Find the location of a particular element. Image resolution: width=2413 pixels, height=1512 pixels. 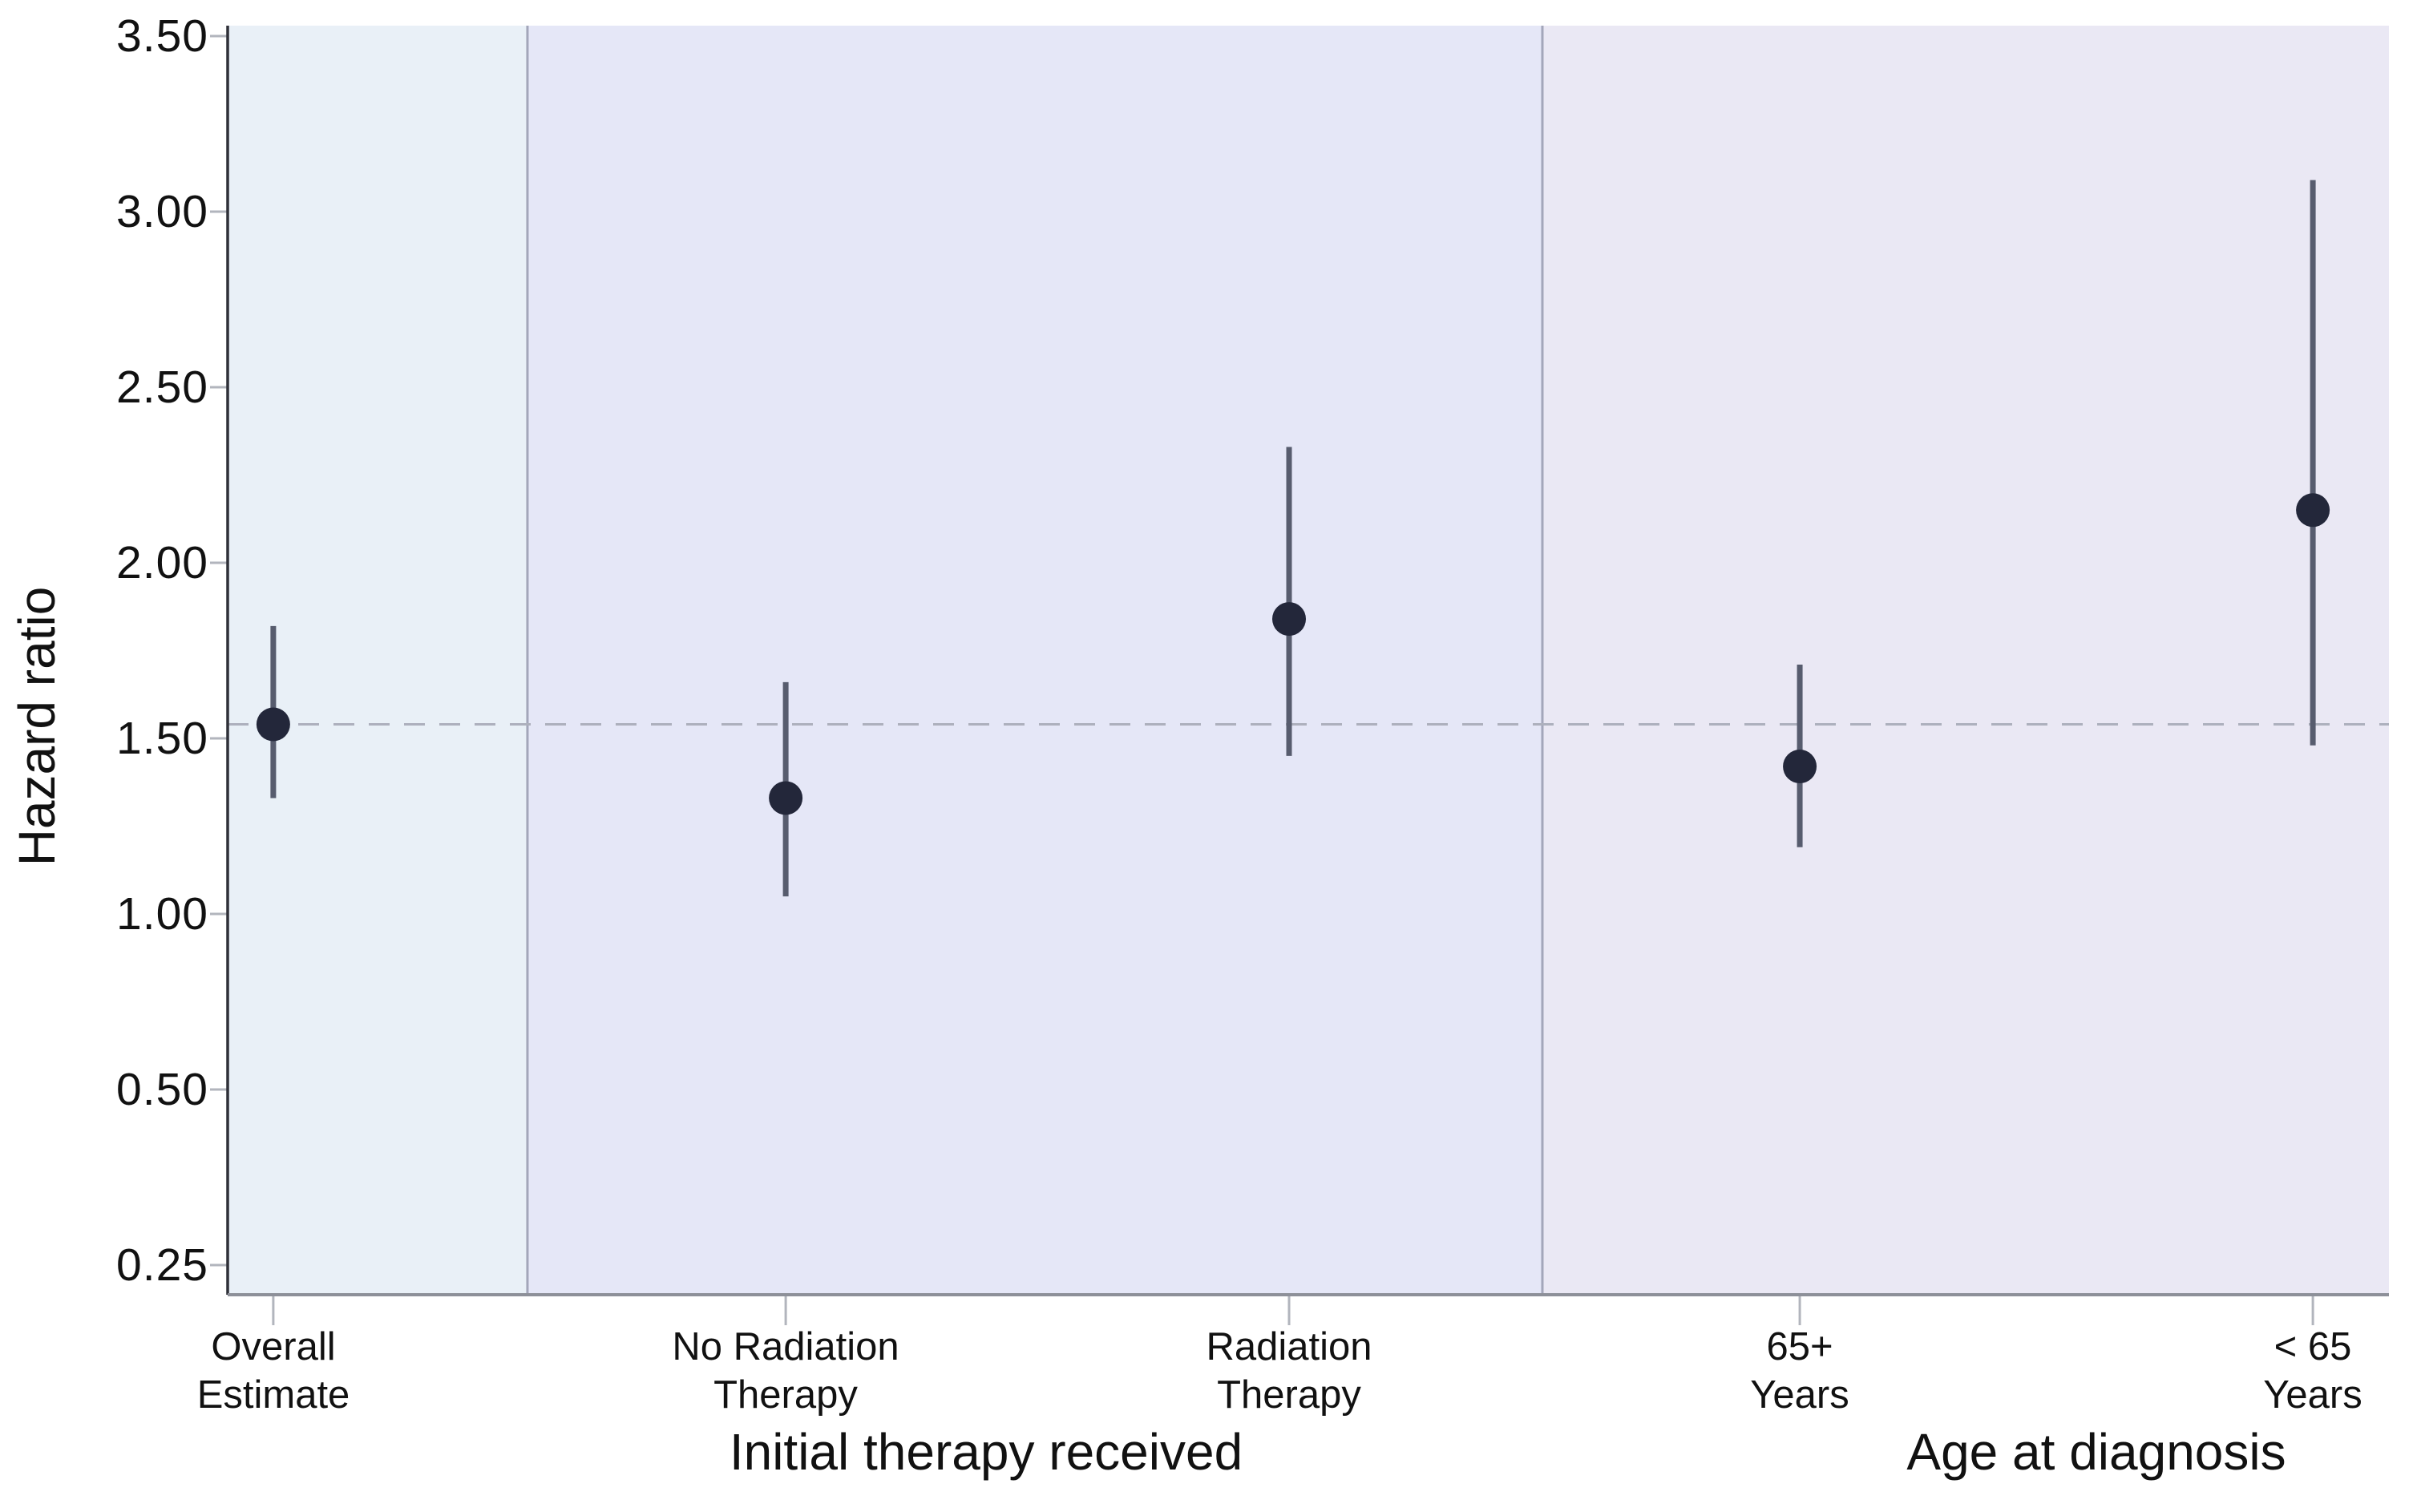

category-label-line: Radiation is located at coordinates (1289, 1347).